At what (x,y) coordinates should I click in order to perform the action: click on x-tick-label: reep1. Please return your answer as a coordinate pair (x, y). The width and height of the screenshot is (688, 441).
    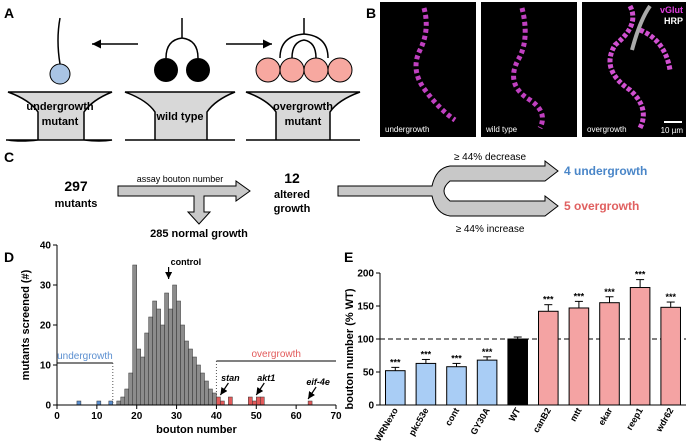
    Looking at the image, I should click on (634, 419).